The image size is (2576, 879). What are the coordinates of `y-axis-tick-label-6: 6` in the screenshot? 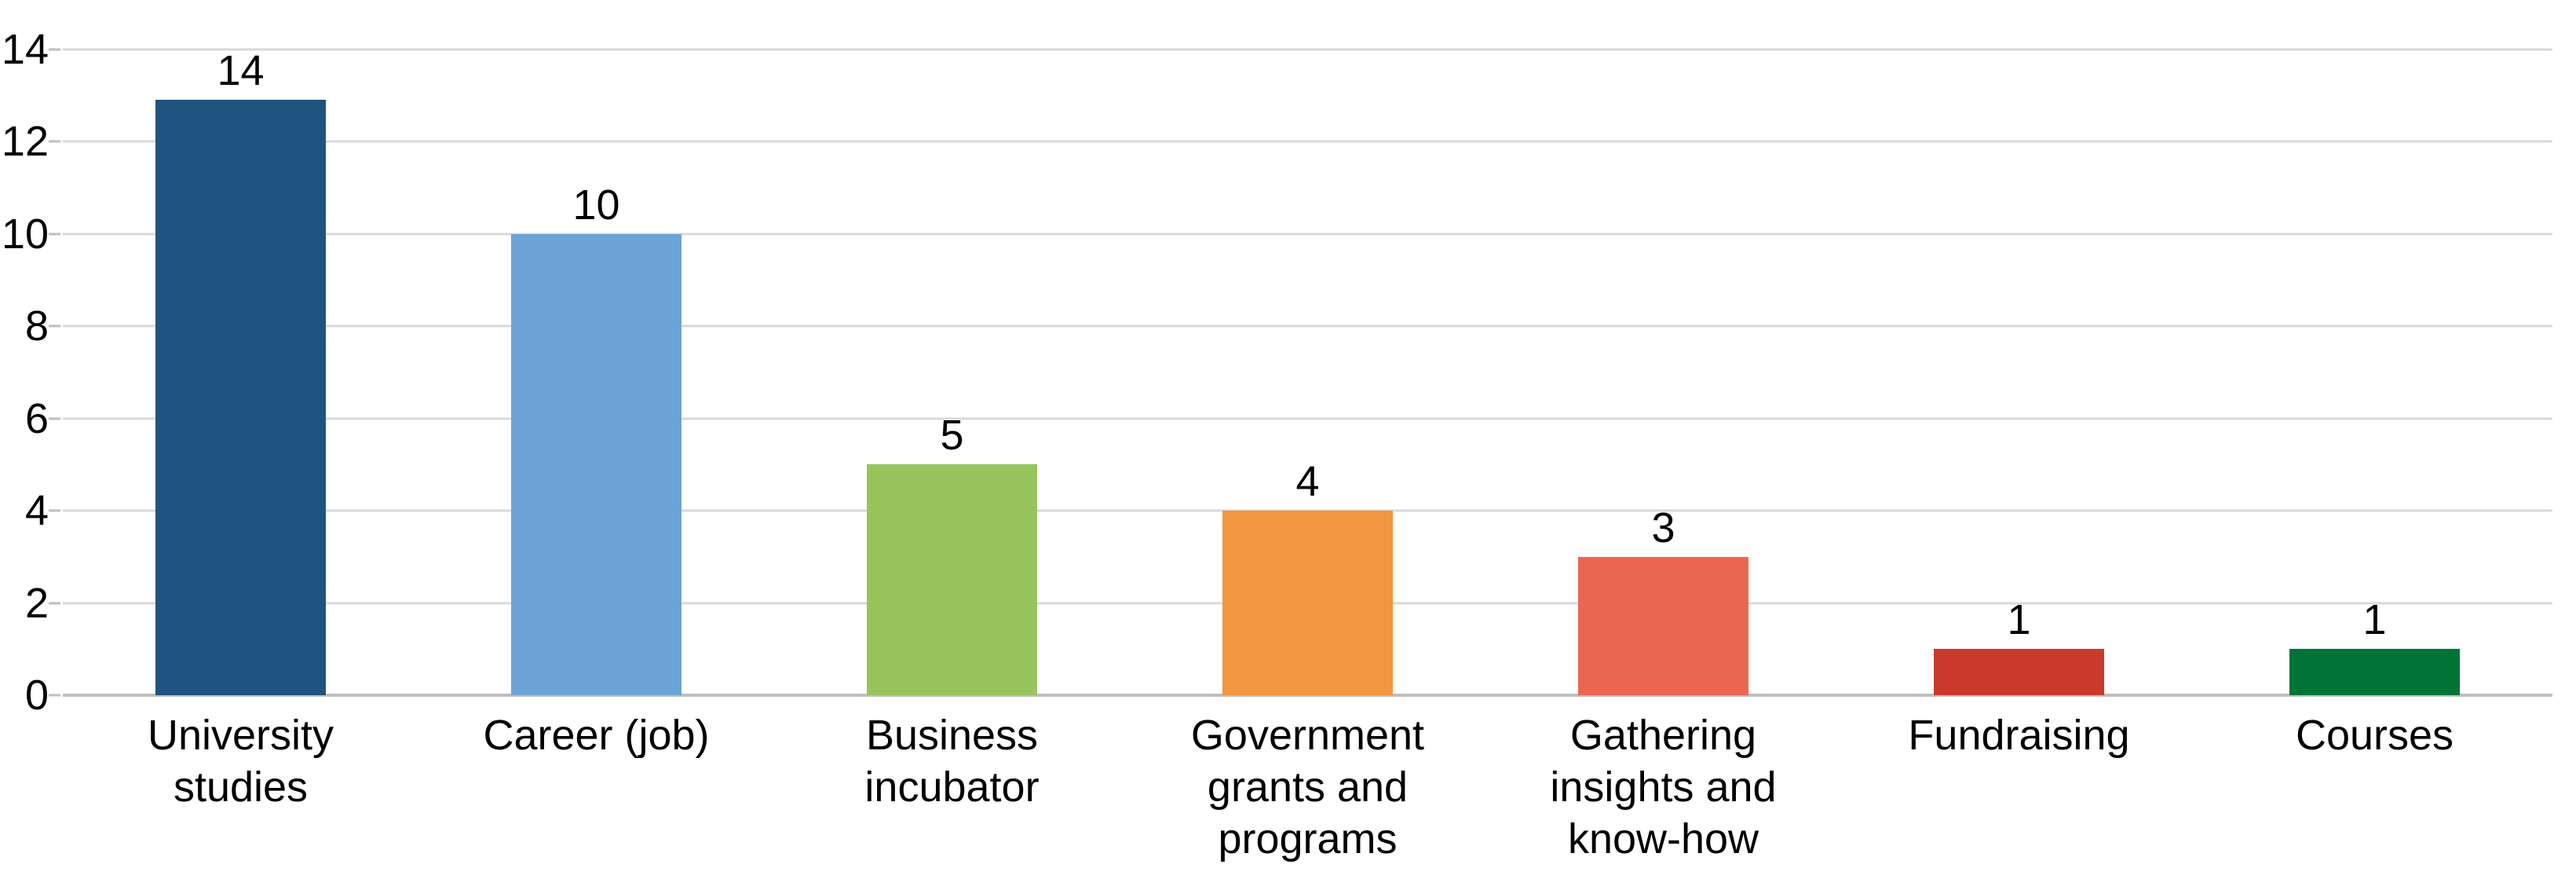 It's located at (36, 418).